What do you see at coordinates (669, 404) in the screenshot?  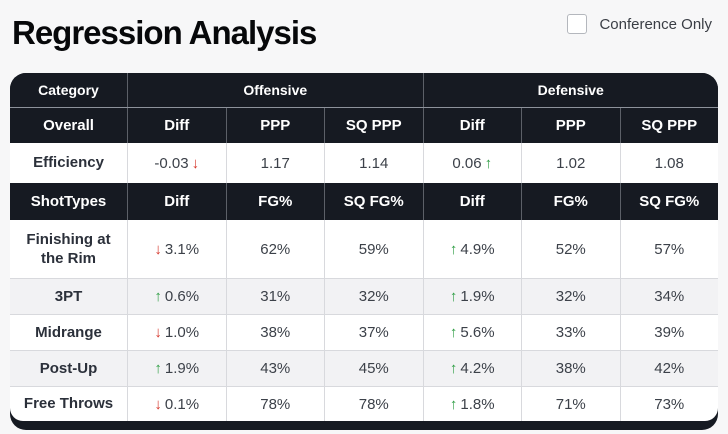 I see `value-cell: 73%` at bounding box center [669, 404].